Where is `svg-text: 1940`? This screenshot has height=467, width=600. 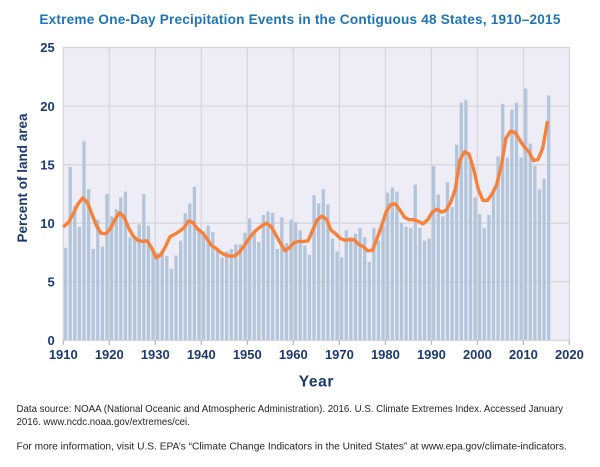
svg-text: 1940 is located at coordinates (201, 354).